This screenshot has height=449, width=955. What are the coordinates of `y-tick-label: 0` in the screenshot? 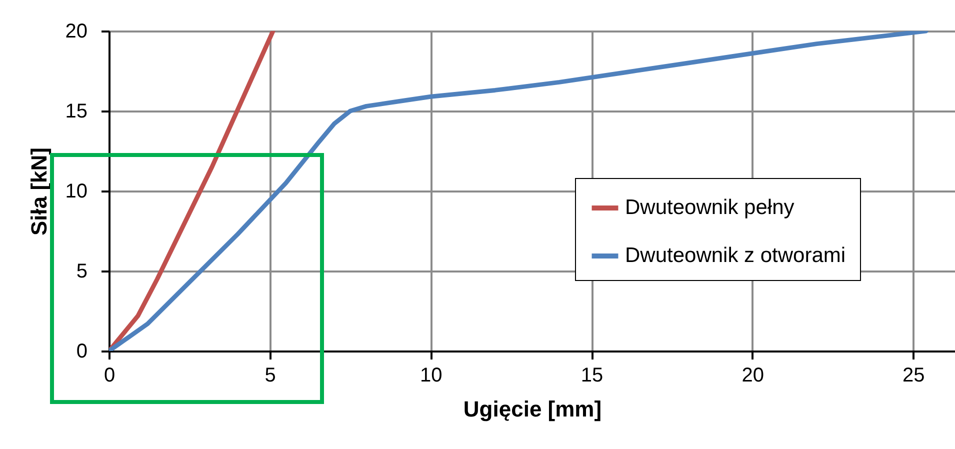 It's located at (82, 351).